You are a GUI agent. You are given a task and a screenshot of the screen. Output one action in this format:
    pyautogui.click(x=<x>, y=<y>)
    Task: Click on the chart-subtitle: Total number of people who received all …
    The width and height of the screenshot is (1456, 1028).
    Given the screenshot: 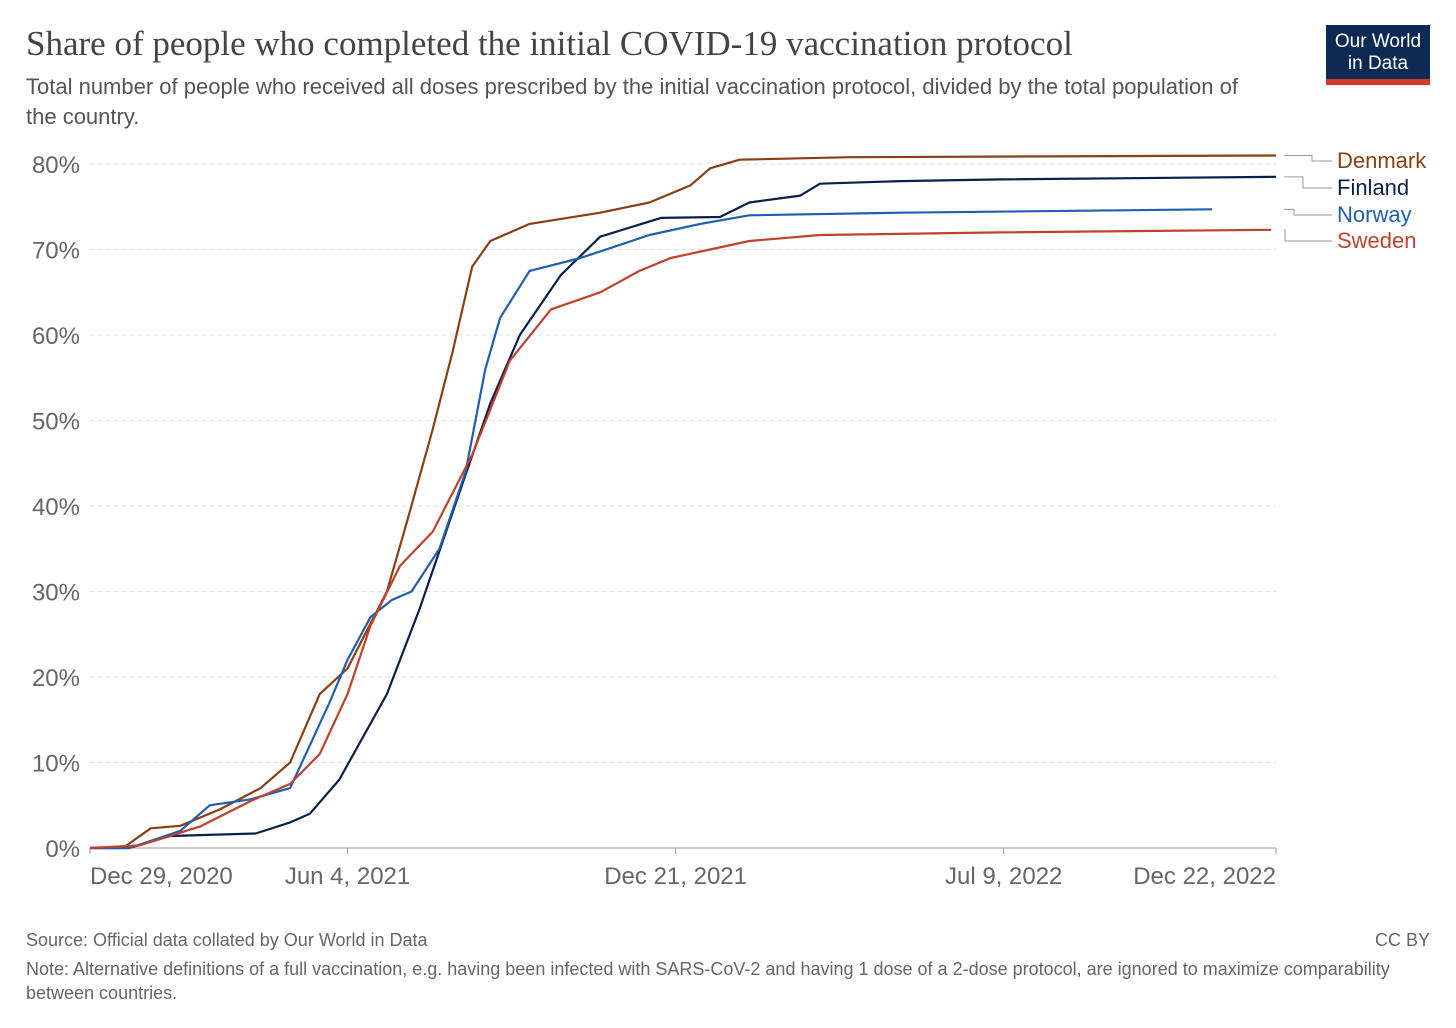 What is the action you would take?
    pyautogui.click(x=632, y=101)
    